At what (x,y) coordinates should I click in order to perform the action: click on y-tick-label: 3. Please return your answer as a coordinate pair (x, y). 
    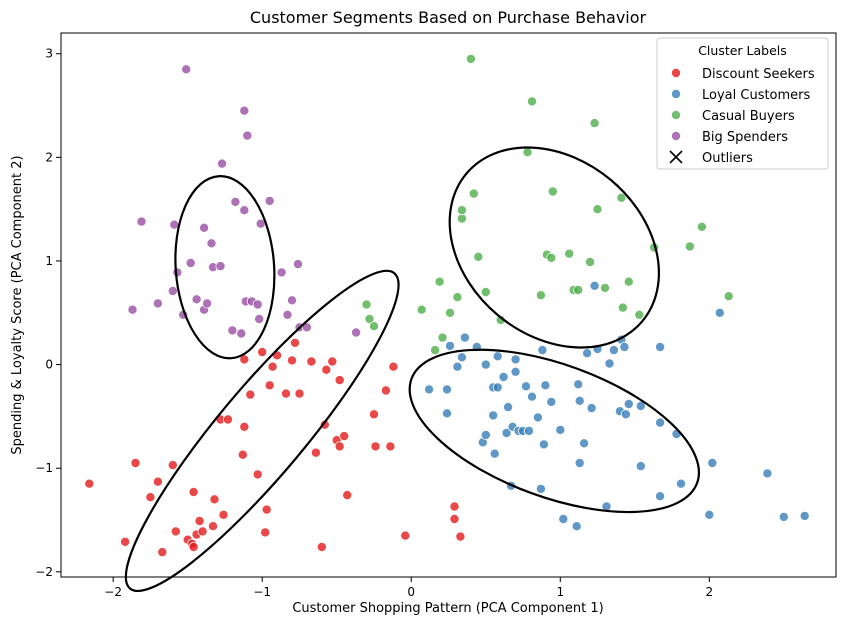
    Looking at the image, I should click on (49, 54).